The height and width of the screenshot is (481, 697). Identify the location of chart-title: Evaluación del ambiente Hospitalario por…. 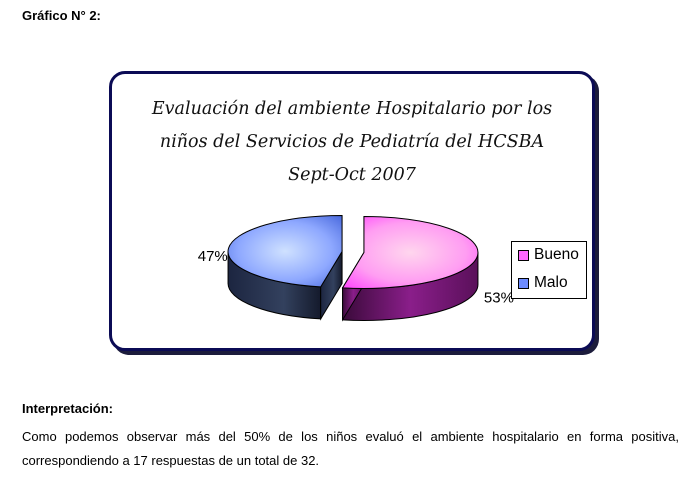
(352, 142).